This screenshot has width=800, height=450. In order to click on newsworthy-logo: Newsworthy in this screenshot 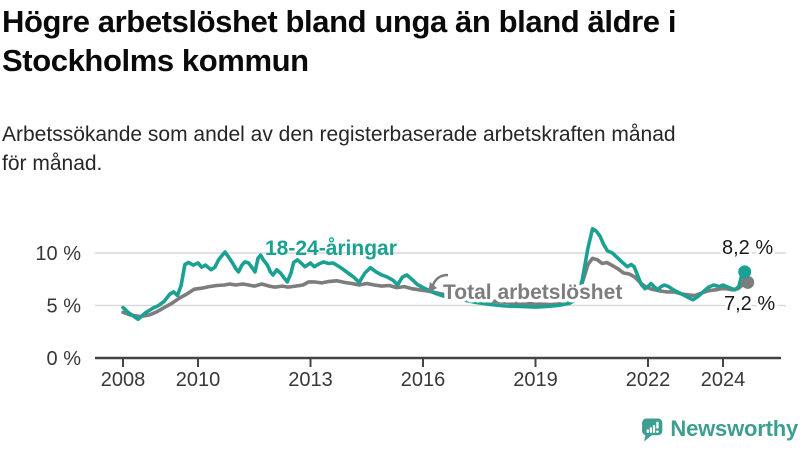, I will do `click(719, 429)`.